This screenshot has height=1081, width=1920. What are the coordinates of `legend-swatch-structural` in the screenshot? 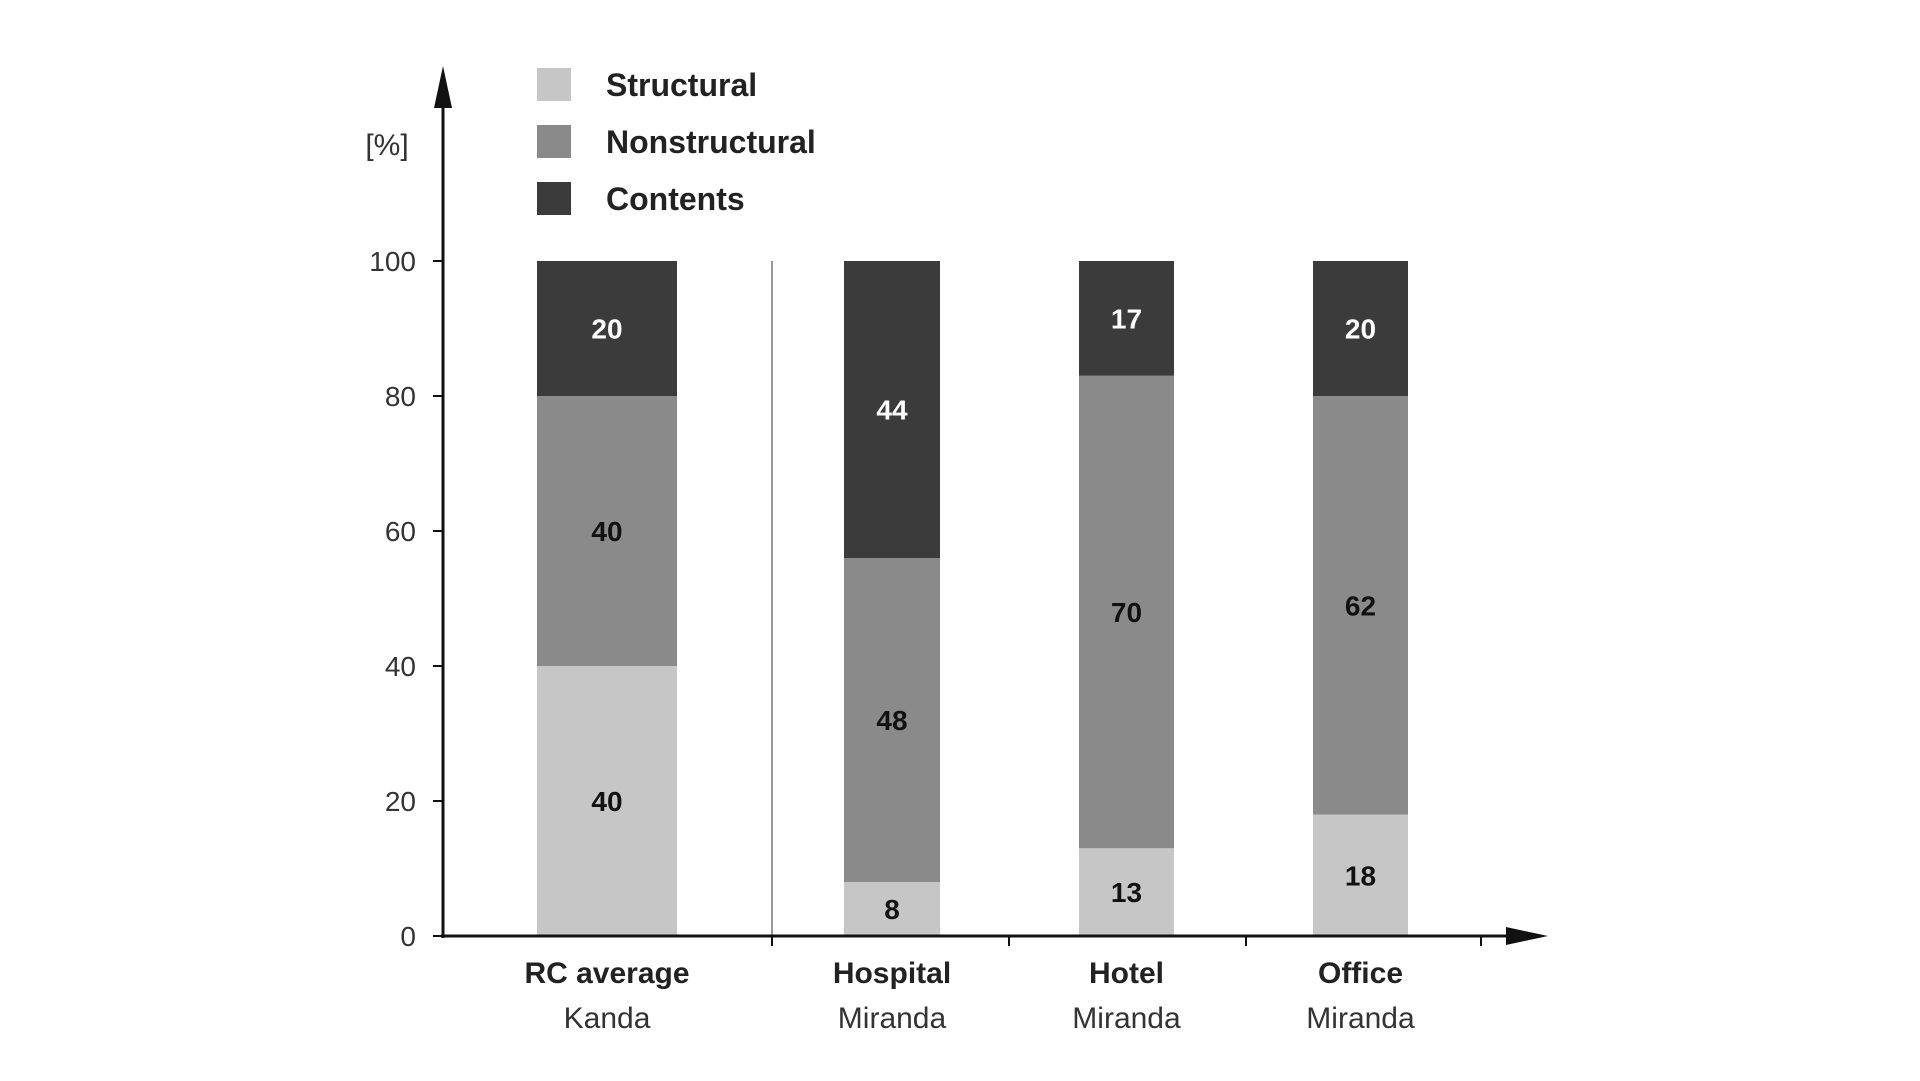 It's located at (554, 84).